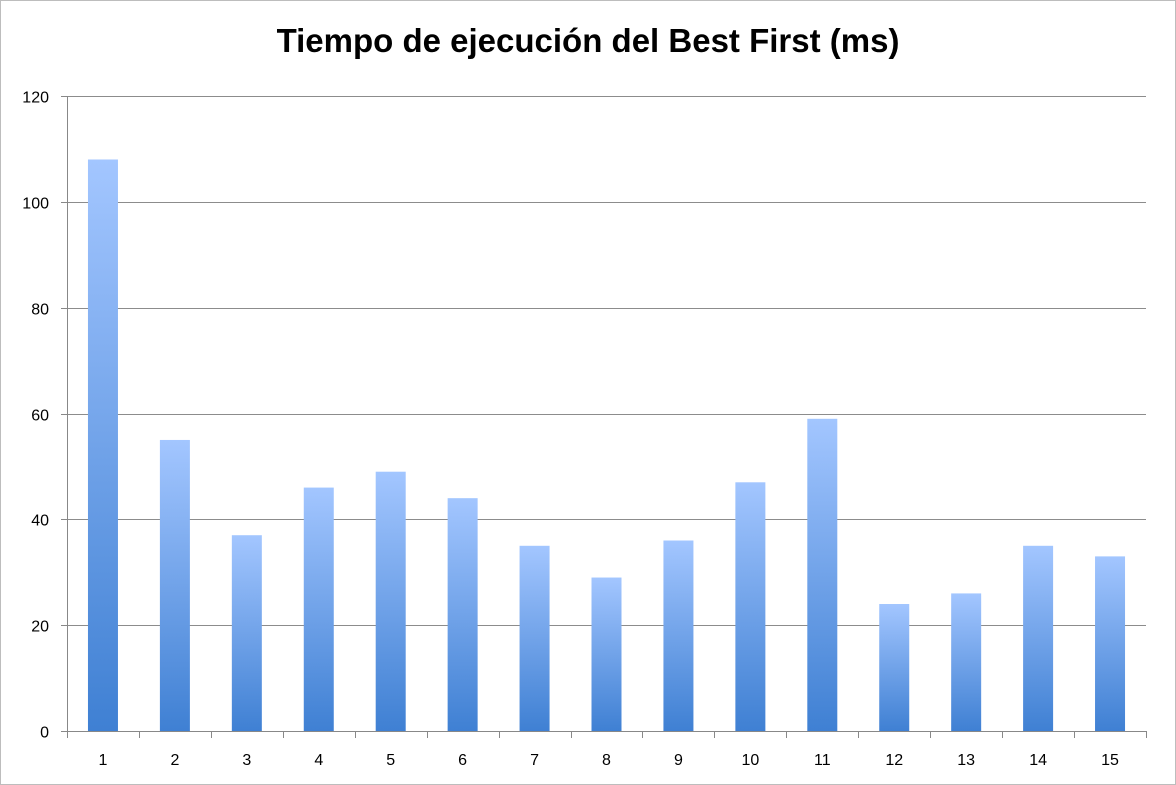  What do you see at coordinates (534, 760) in the screenshot?
I see `x-tick-label: 7` at bounding box center [534, 760].